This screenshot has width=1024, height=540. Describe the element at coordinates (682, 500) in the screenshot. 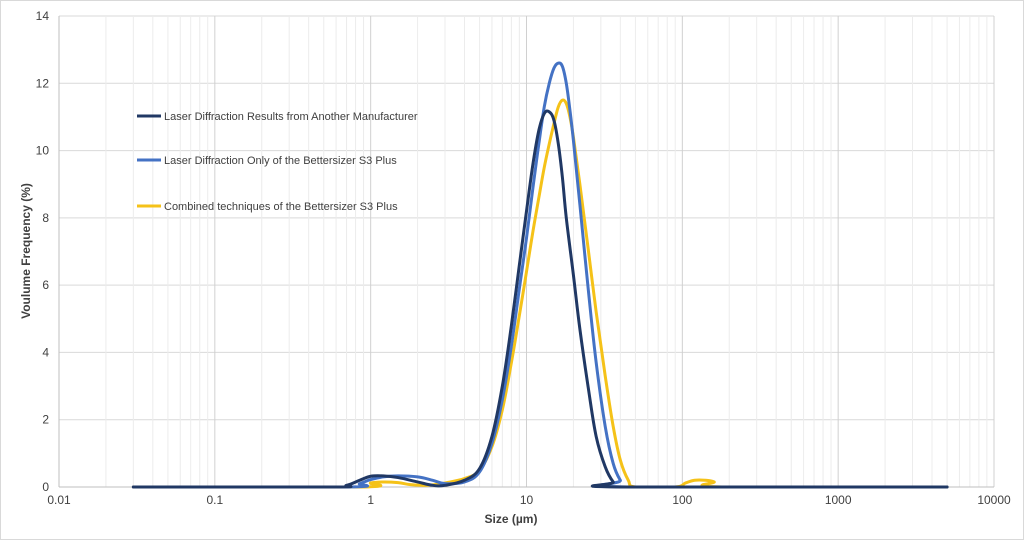

I see `x-tick-label: 100` at that location.